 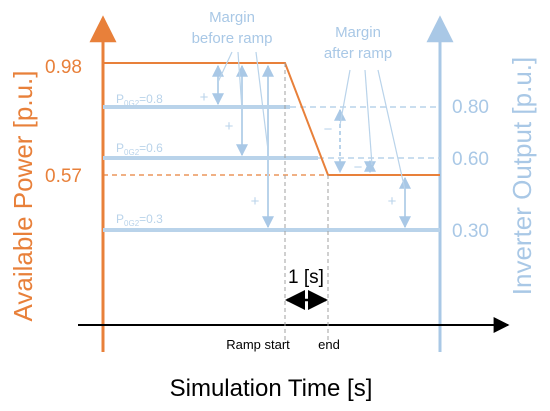 What do you see at coordinates (139, 220) in the screenshot?
I see `level-label: P0G2=0.3` at bounding box center [139, 220].